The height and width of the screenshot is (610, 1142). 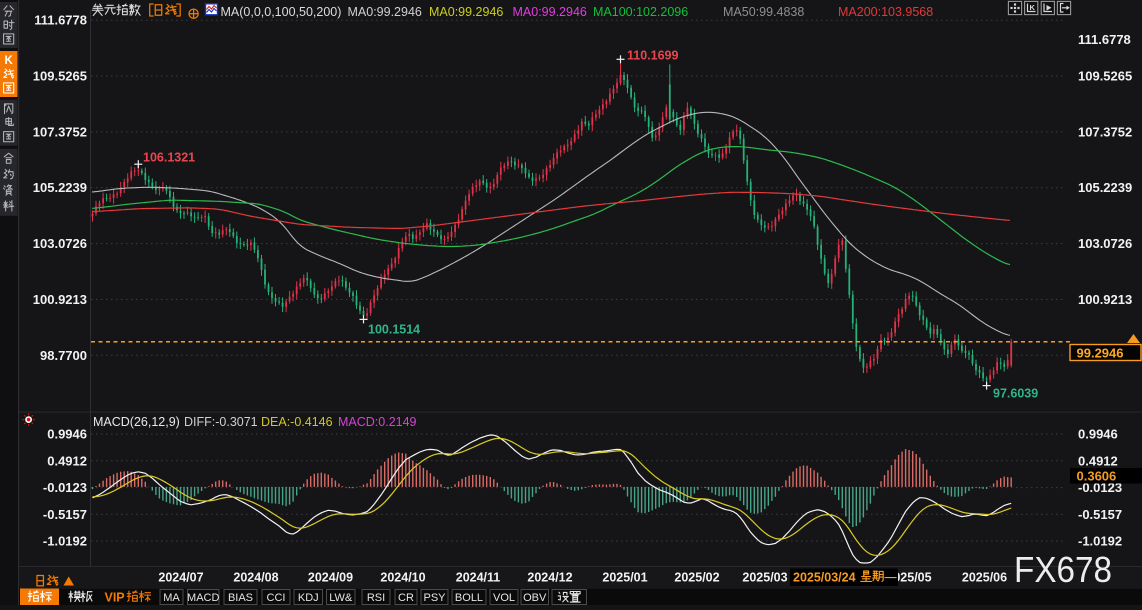 I want to click on svg-text: LW&, so click(x=341, y=598).